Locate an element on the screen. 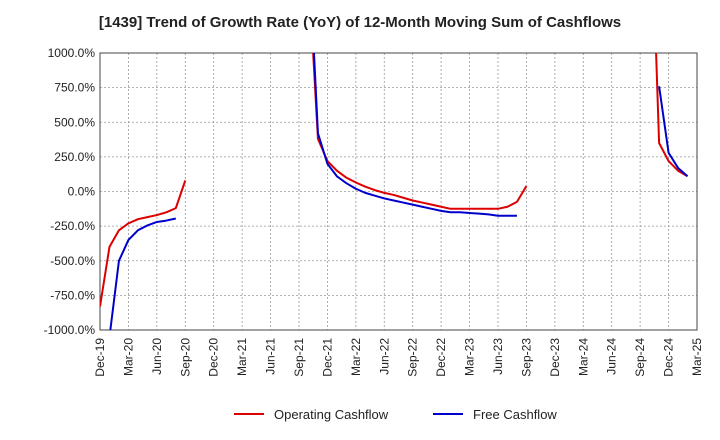 The height and width of the screenshot is (440, 720). y-tick-label: -750.0% is located at coordinates (72, 295).